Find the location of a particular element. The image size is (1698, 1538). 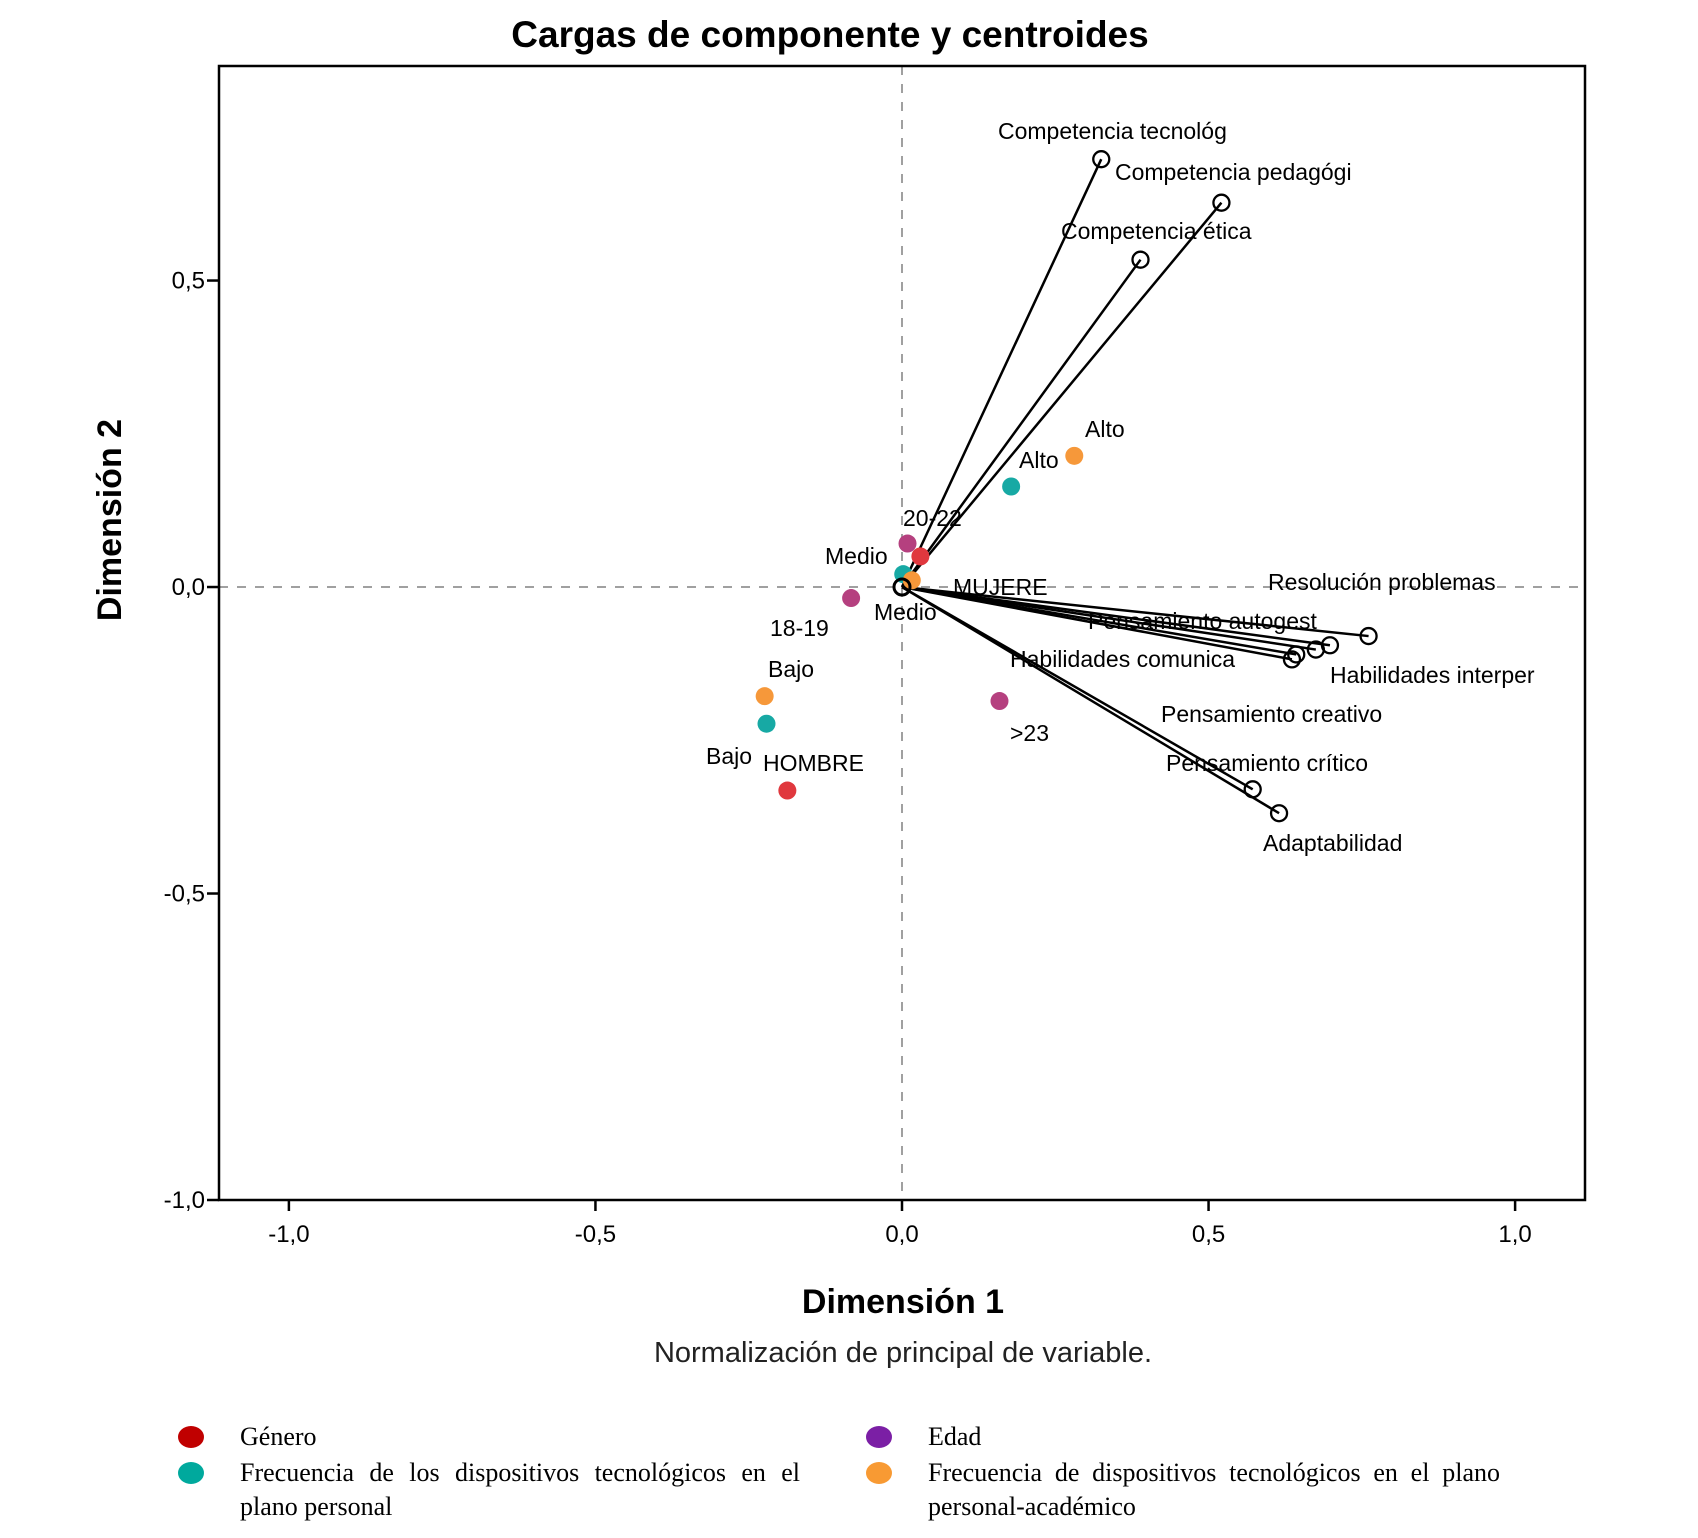

centroid-label: 20-22 is located at coordinates (932, 518).